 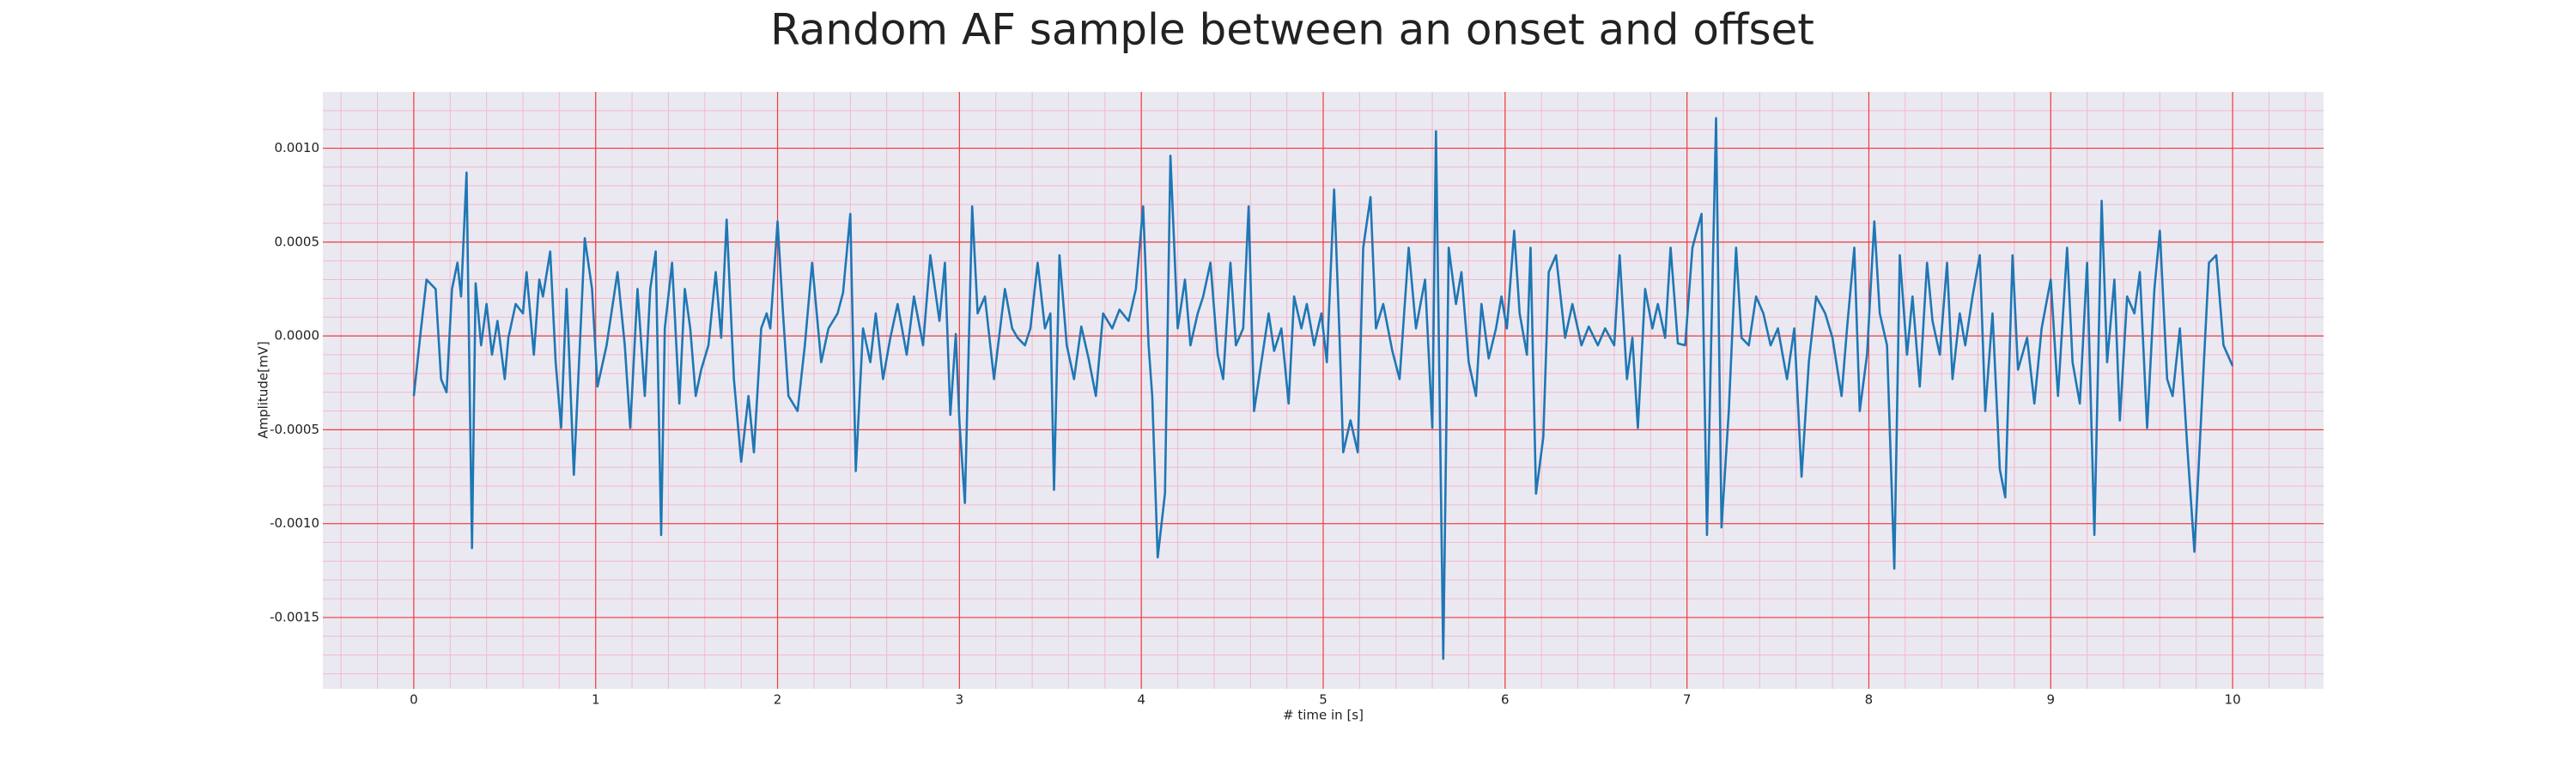 I want to click on x-tick-label: 8, so click(x=1870, y=700).